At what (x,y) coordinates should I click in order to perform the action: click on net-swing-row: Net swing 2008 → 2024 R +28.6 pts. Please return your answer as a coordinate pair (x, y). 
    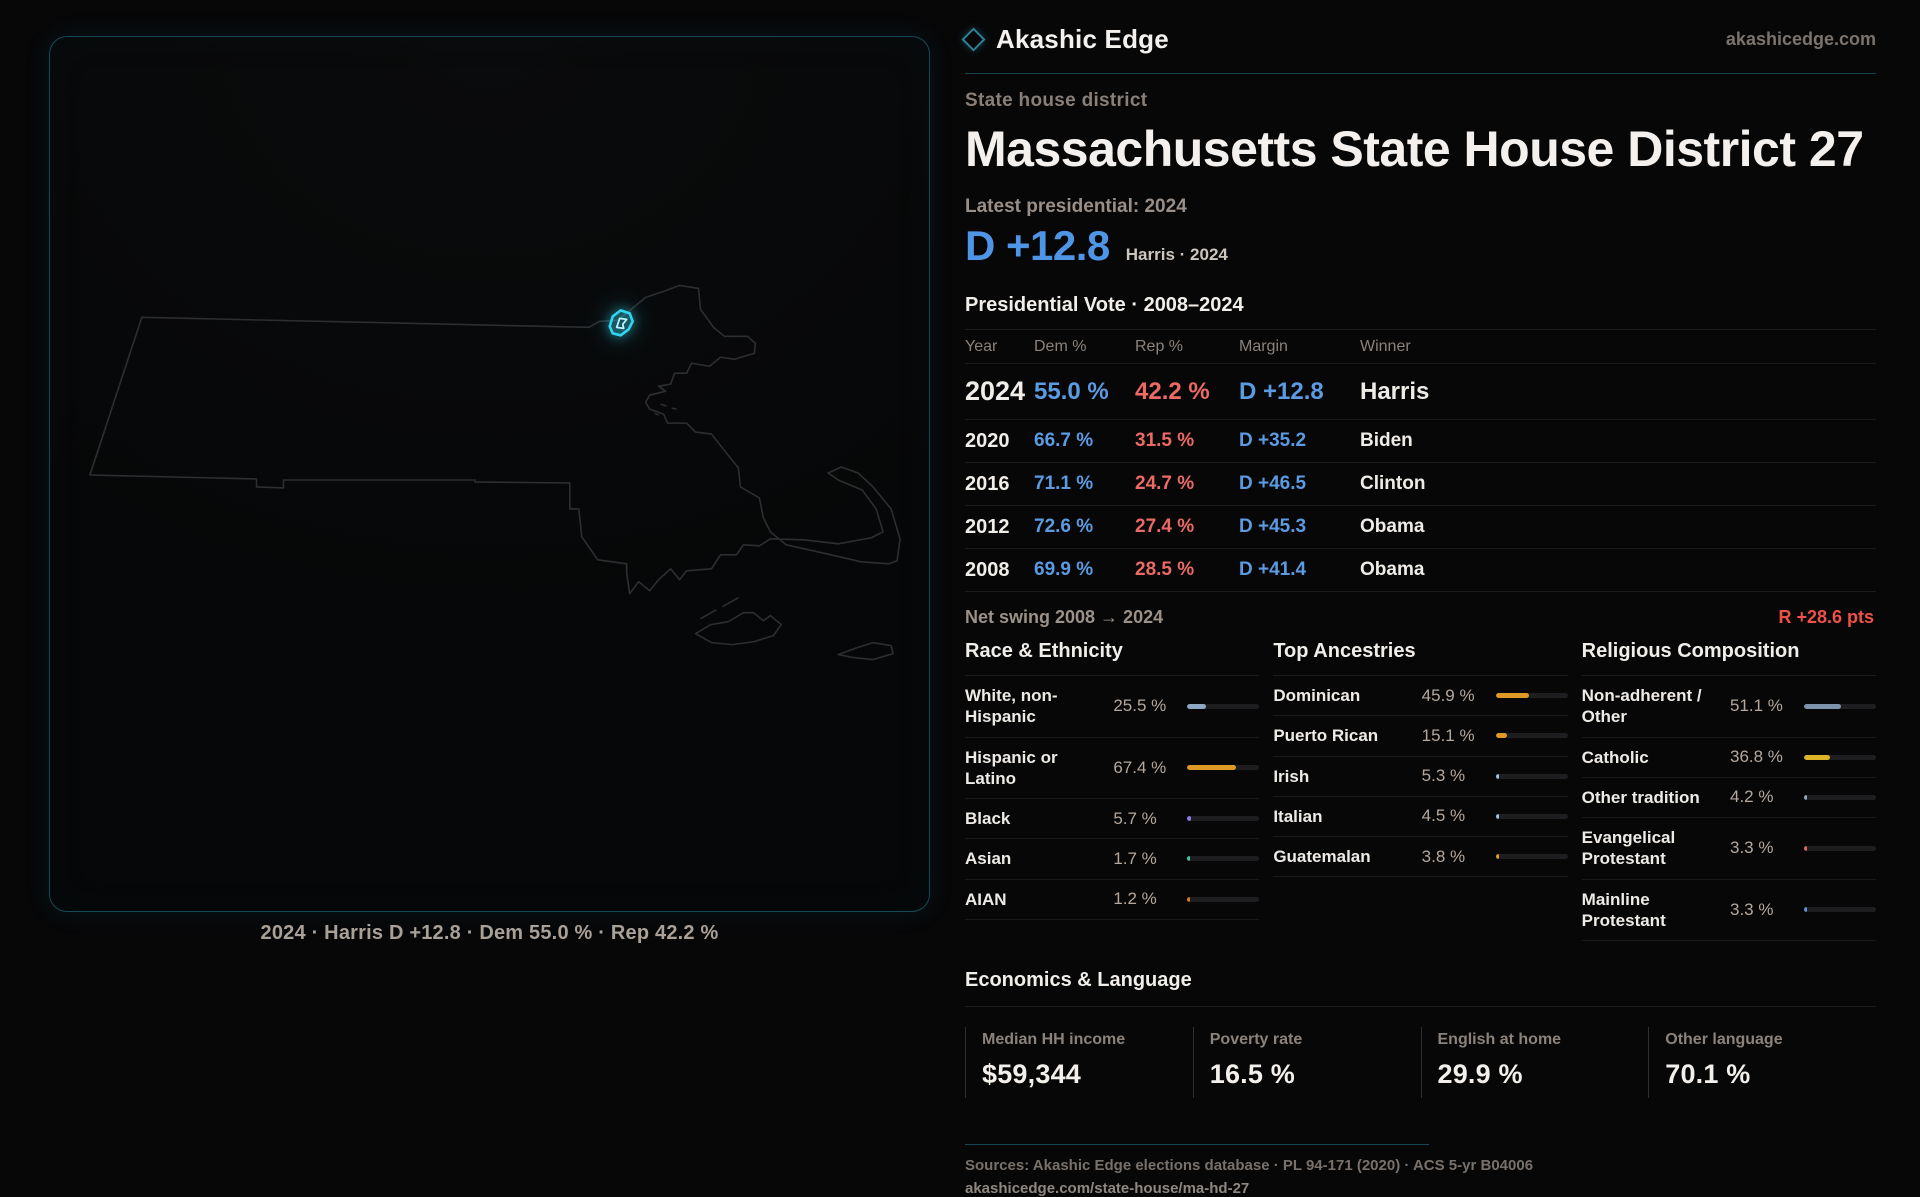
    Looking at the image, I should click on (1420, 615).